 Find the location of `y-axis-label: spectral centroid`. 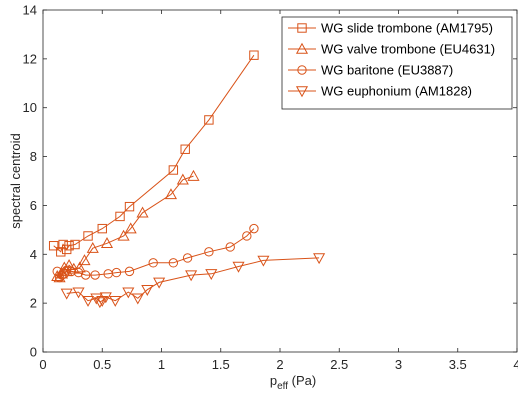

y-axis-label: spectral centroid is located at coordinates (15, 180).